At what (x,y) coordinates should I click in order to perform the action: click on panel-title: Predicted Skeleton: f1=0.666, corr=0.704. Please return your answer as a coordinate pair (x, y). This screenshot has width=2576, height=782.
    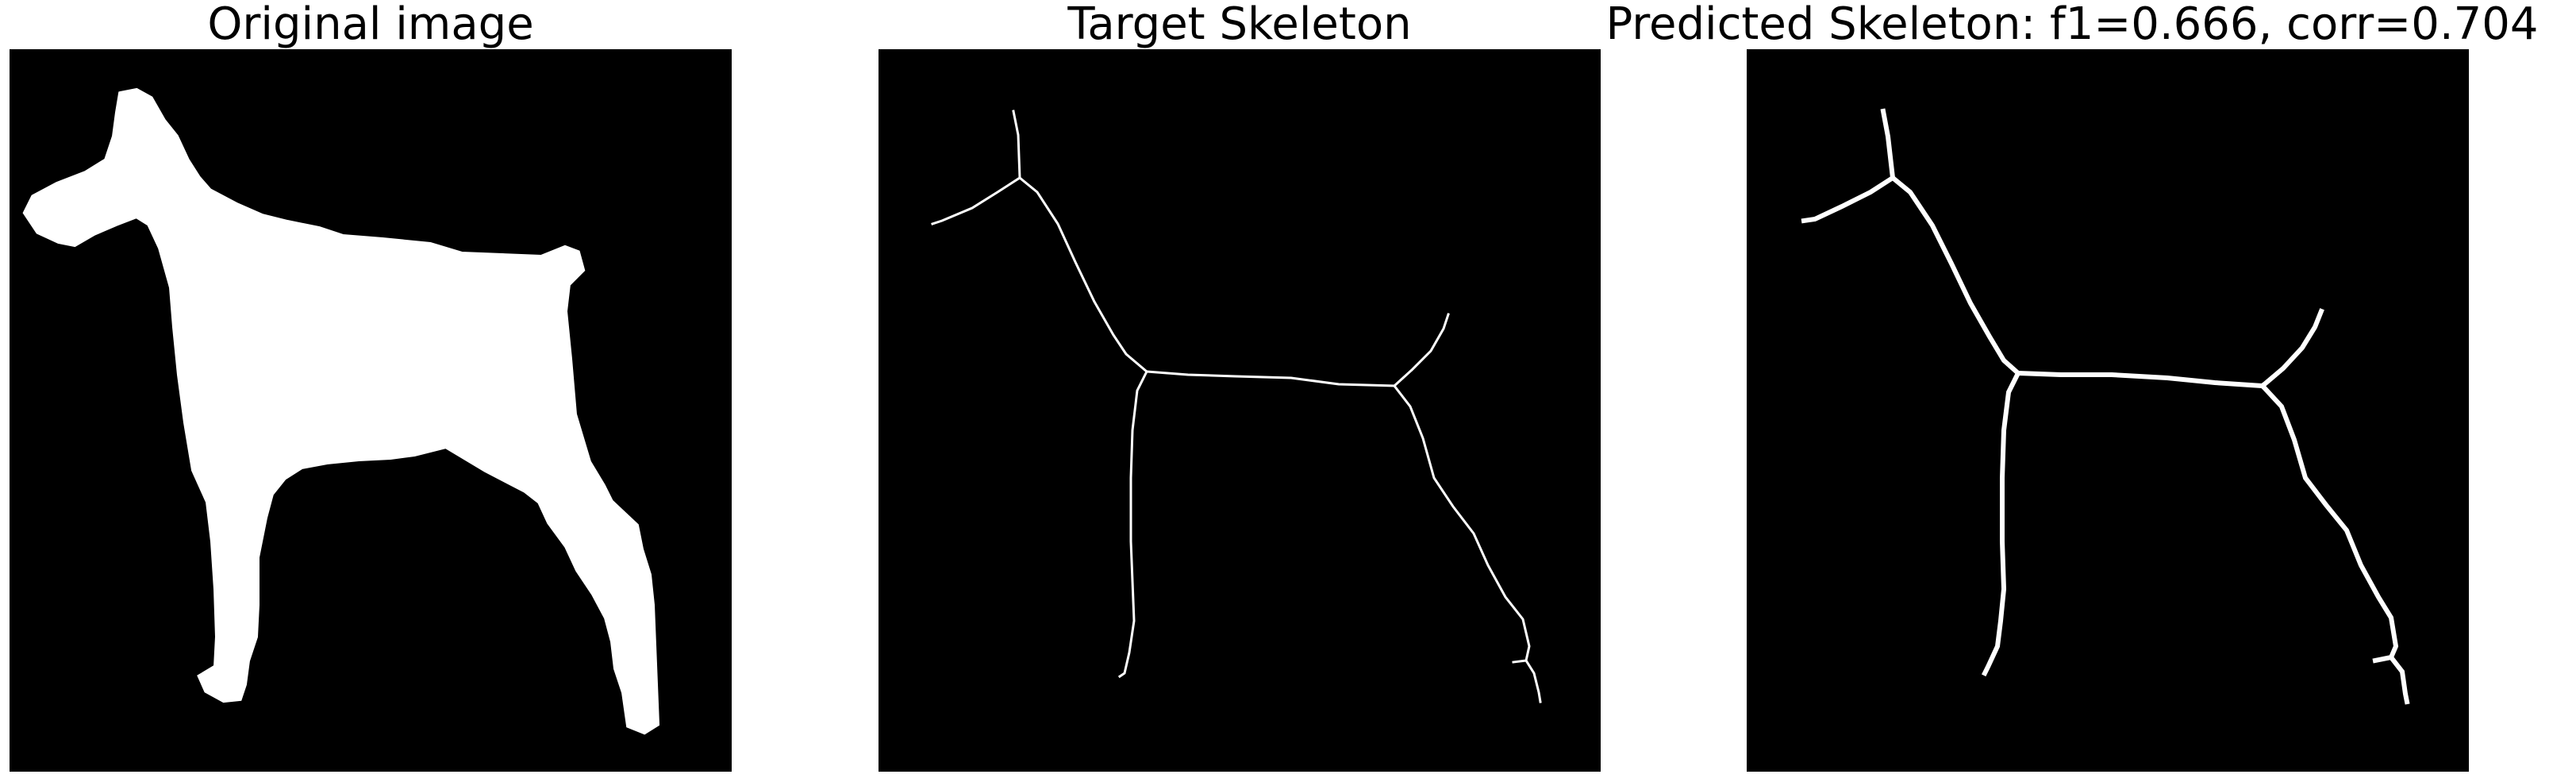
    Looking at the image, I should click on (2072, 25).